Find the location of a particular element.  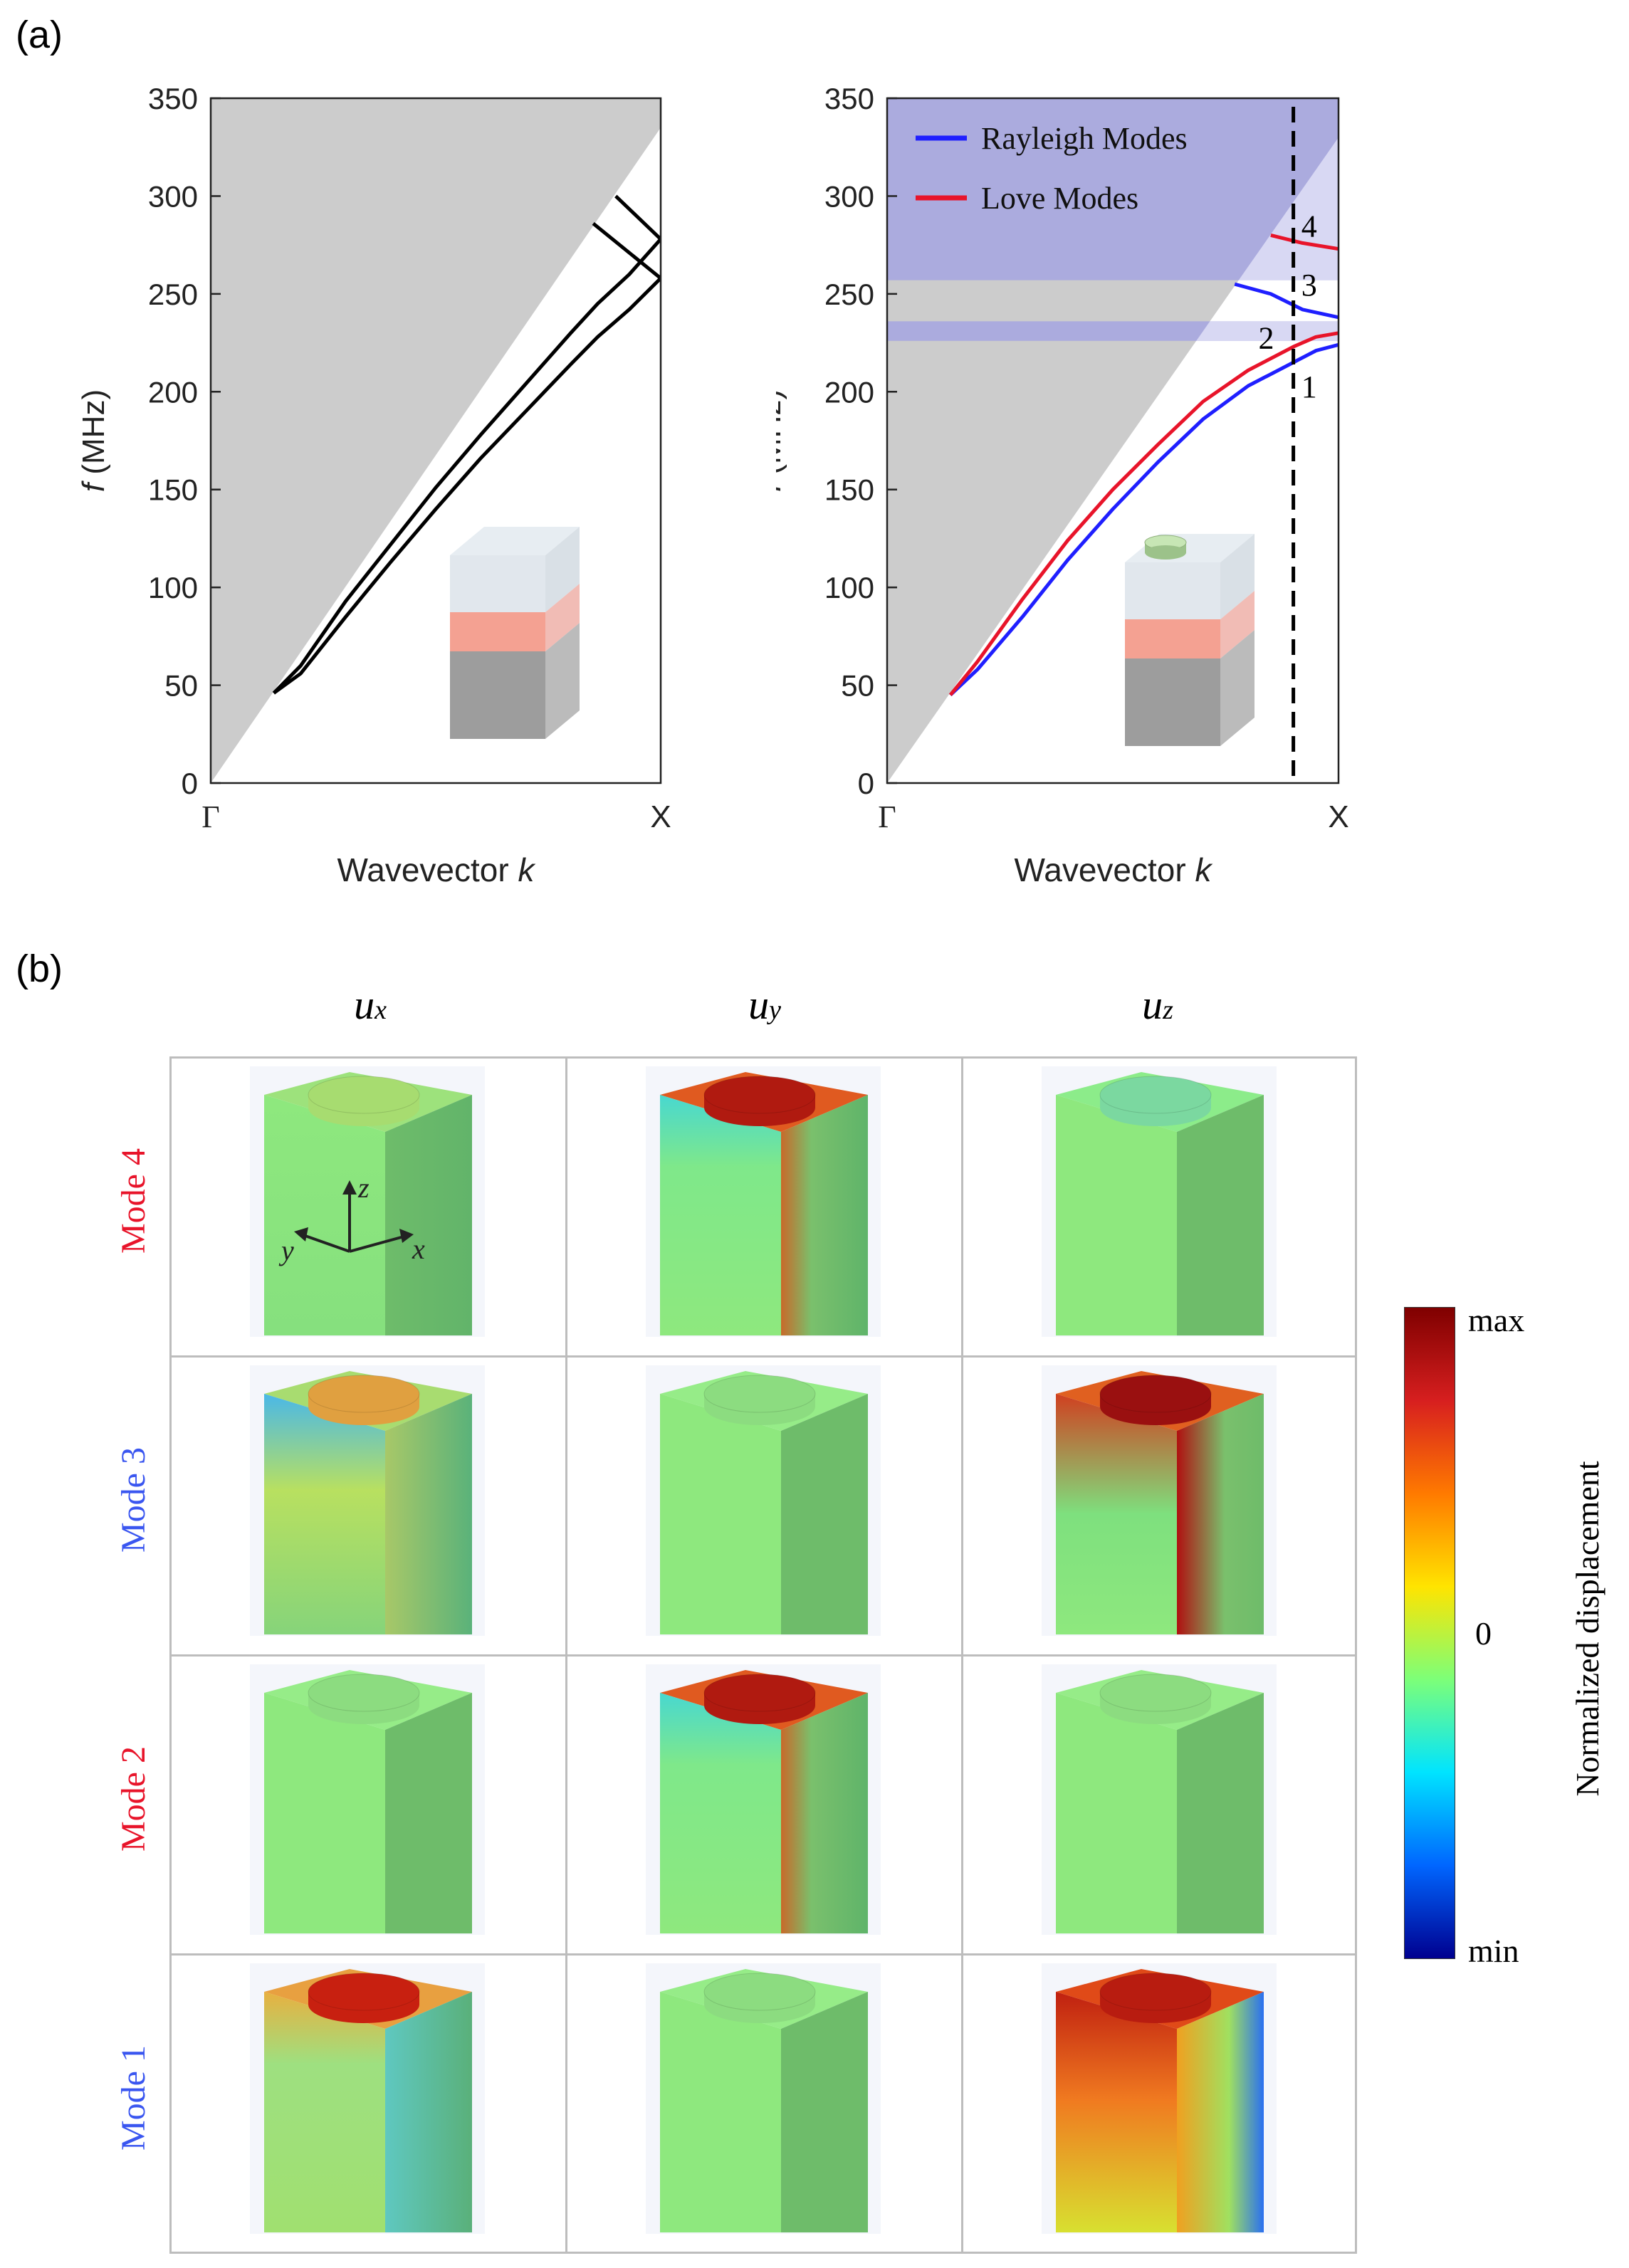

legend-label-1: Love Modes is located at coordinates (1059, 198).